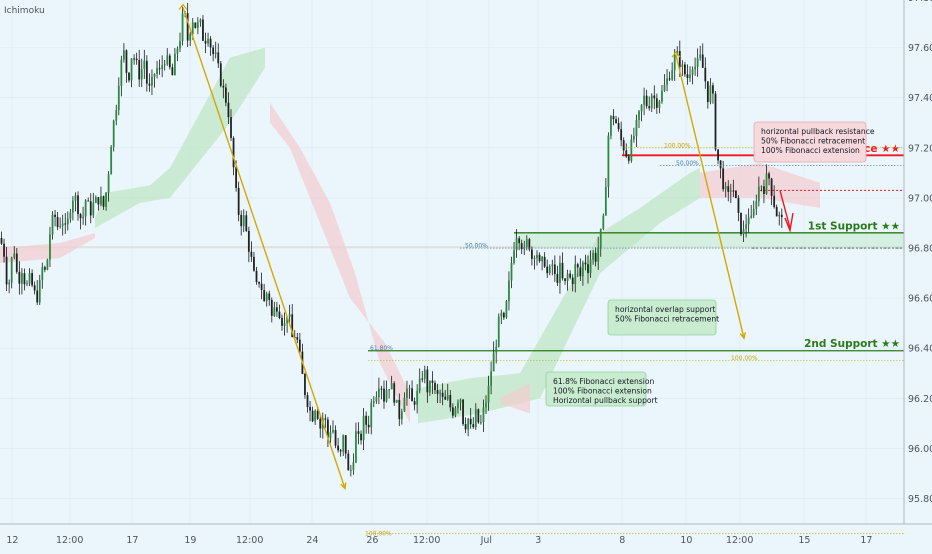 The height and width of the screenshot is (554, 932). What do you see at coordinates (486, 540) in the screenshot?
I see `time-tick-8: Jul` at bounding box center [486, 540].